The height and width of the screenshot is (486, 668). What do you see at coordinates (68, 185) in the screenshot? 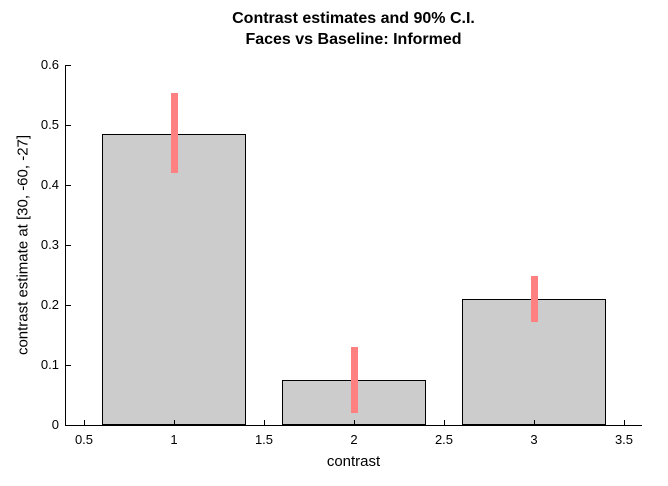
I see `y-tick-0.4` at bounding box center [68, 185].